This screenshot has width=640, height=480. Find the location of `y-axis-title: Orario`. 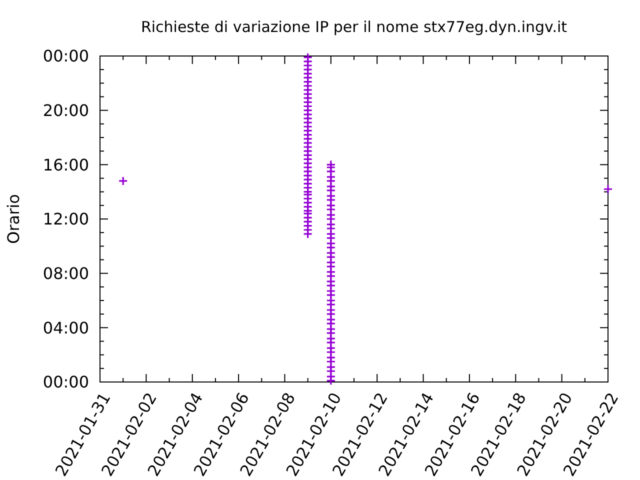

y-axis-title: Orario is located at coordinates (13, 219).